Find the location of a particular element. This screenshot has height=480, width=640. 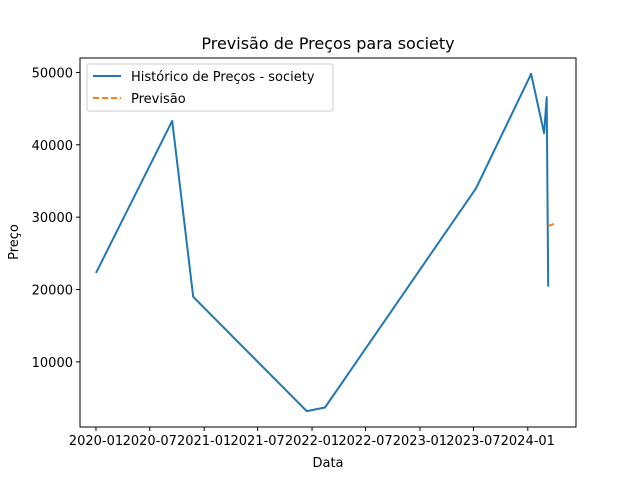

y-tick-label: 30000 is located at coordinates (52, 218).